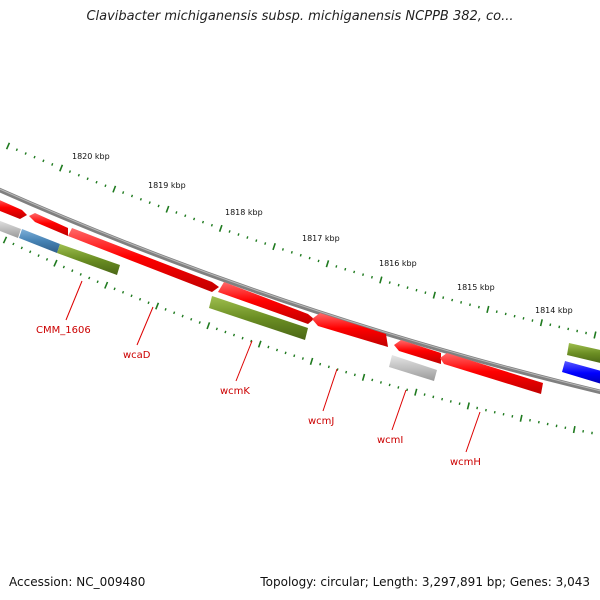 The height and width of the screenshot is (600, 600). What do you see at coordinates (554, 310) in the screenshot?
I see `scale-label-1814: 1814 kbp` at bounding box center [554, 310].